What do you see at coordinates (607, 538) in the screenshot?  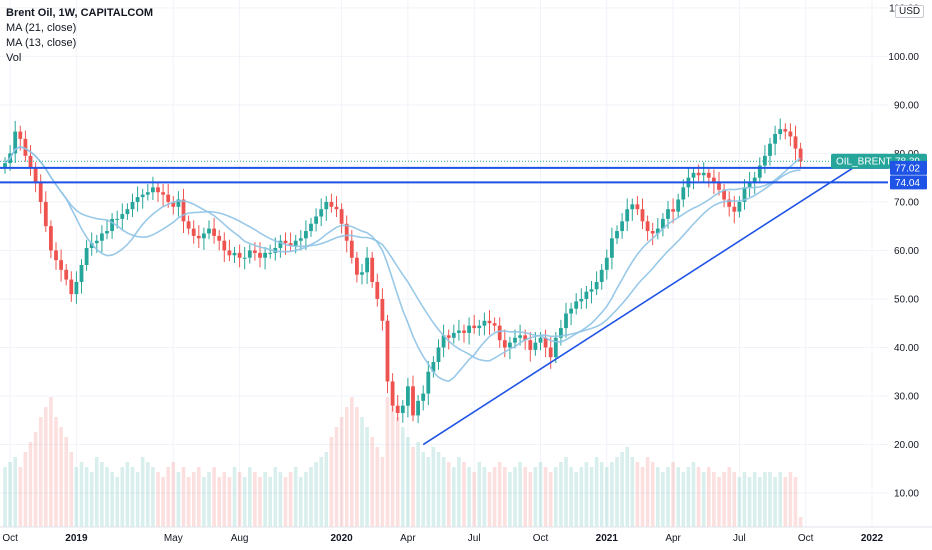 I see `x-tick-label: 2021` at bounding box center [607, 538].